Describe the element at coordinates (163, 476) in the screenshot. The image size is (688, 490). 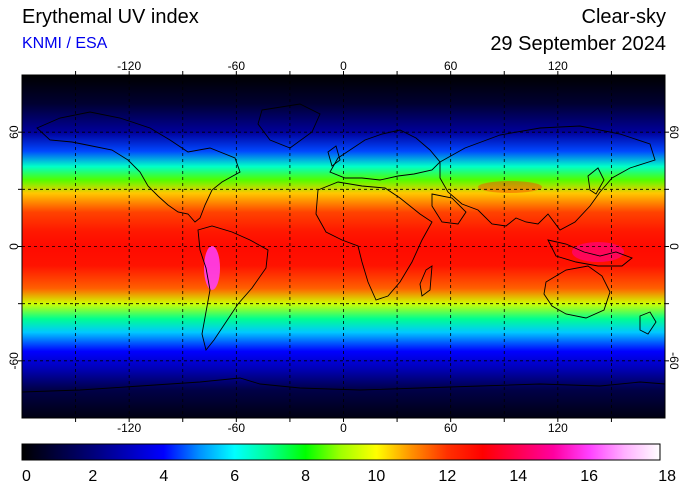
I see `colorbar-tick-label: 4` at that location.